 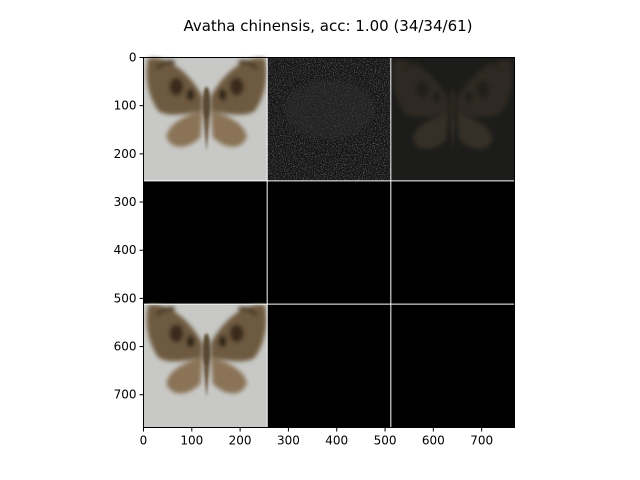 I want to click on x-tick-label: 0, so click(x=144, y=441).